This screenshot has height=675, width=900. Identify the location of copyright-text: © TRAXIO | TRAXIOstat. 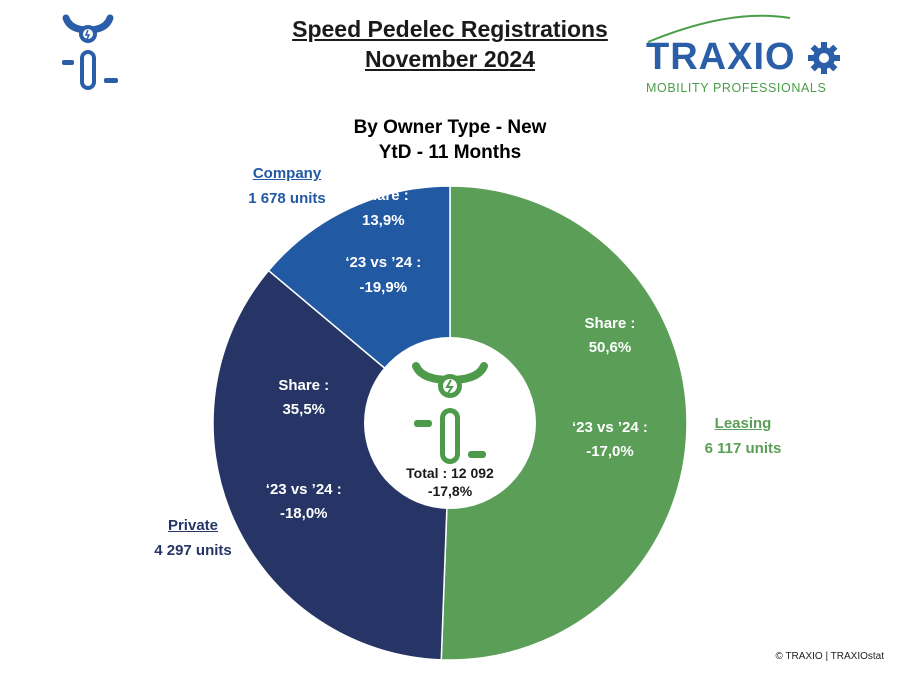
(829, 656).